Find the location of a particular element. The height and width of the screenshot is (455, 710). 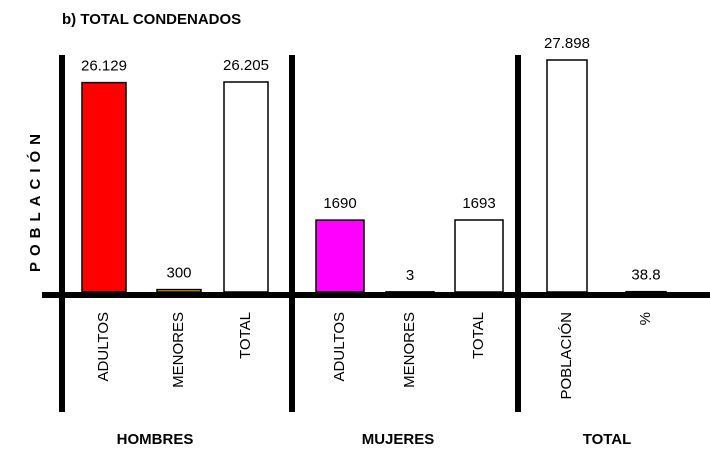

y-axis-label: POBLACIÓN is located at coordinates (35, 200).